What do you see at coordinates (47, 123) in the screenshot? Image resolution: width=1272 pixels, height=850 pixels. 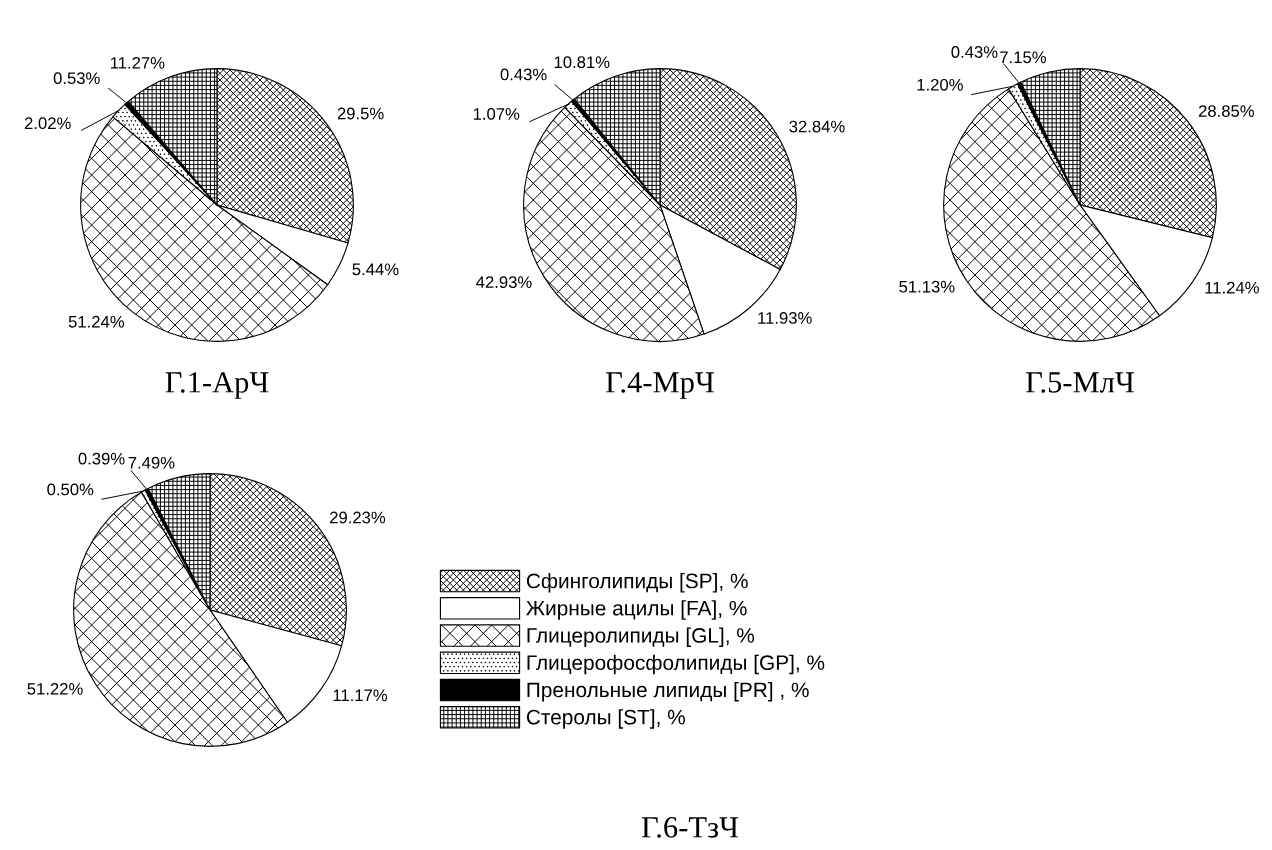 I see `data-label: 2.02%` at bounding box center [47, 123].